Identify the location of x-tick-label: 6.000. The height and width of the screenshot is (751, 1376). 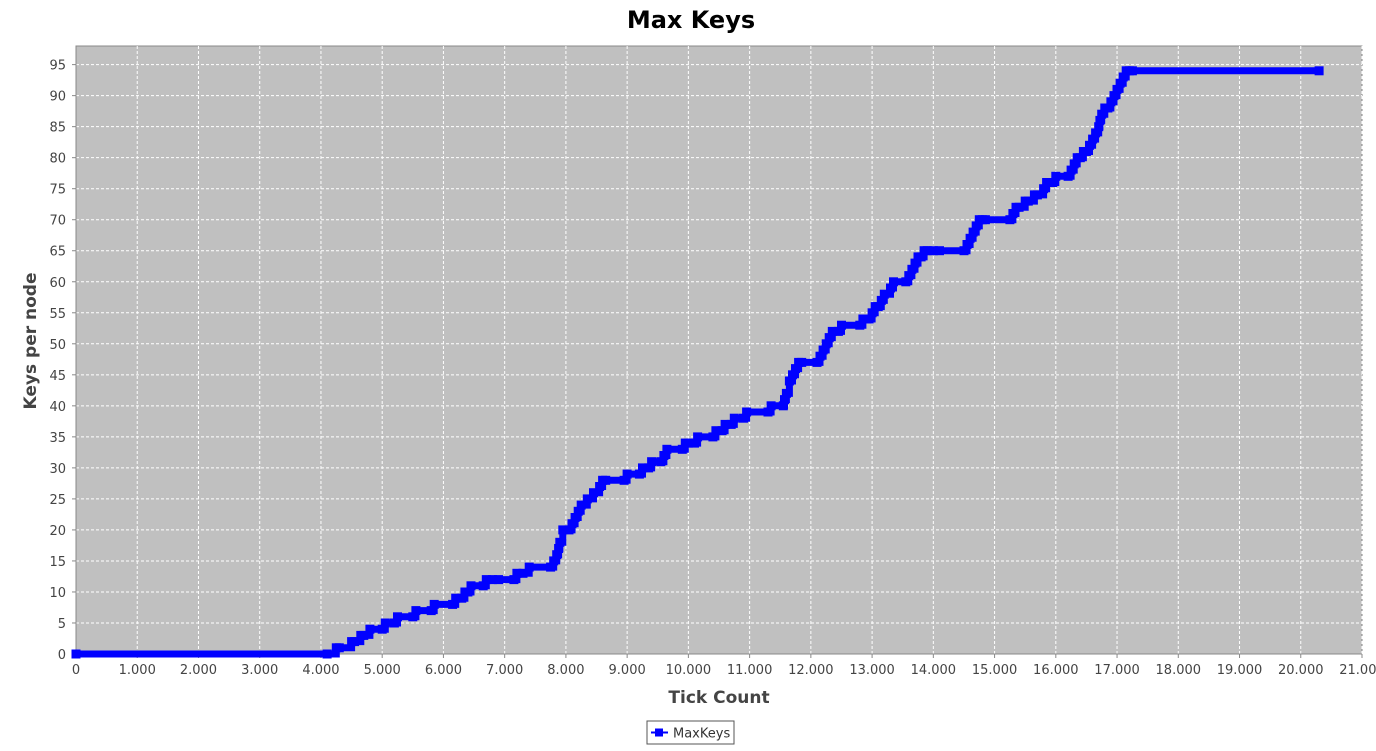
(443, 670).